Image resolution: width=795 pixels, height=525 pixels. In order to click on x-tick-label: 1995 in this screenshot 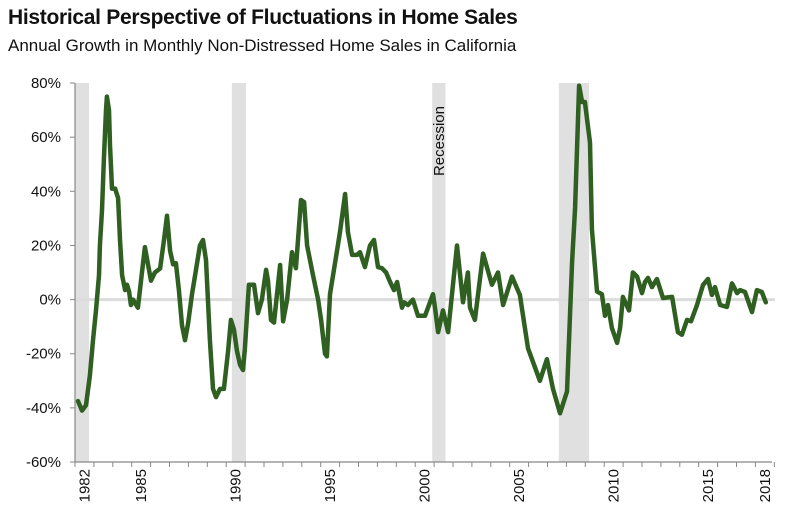, I will do `click(330, 485)`.